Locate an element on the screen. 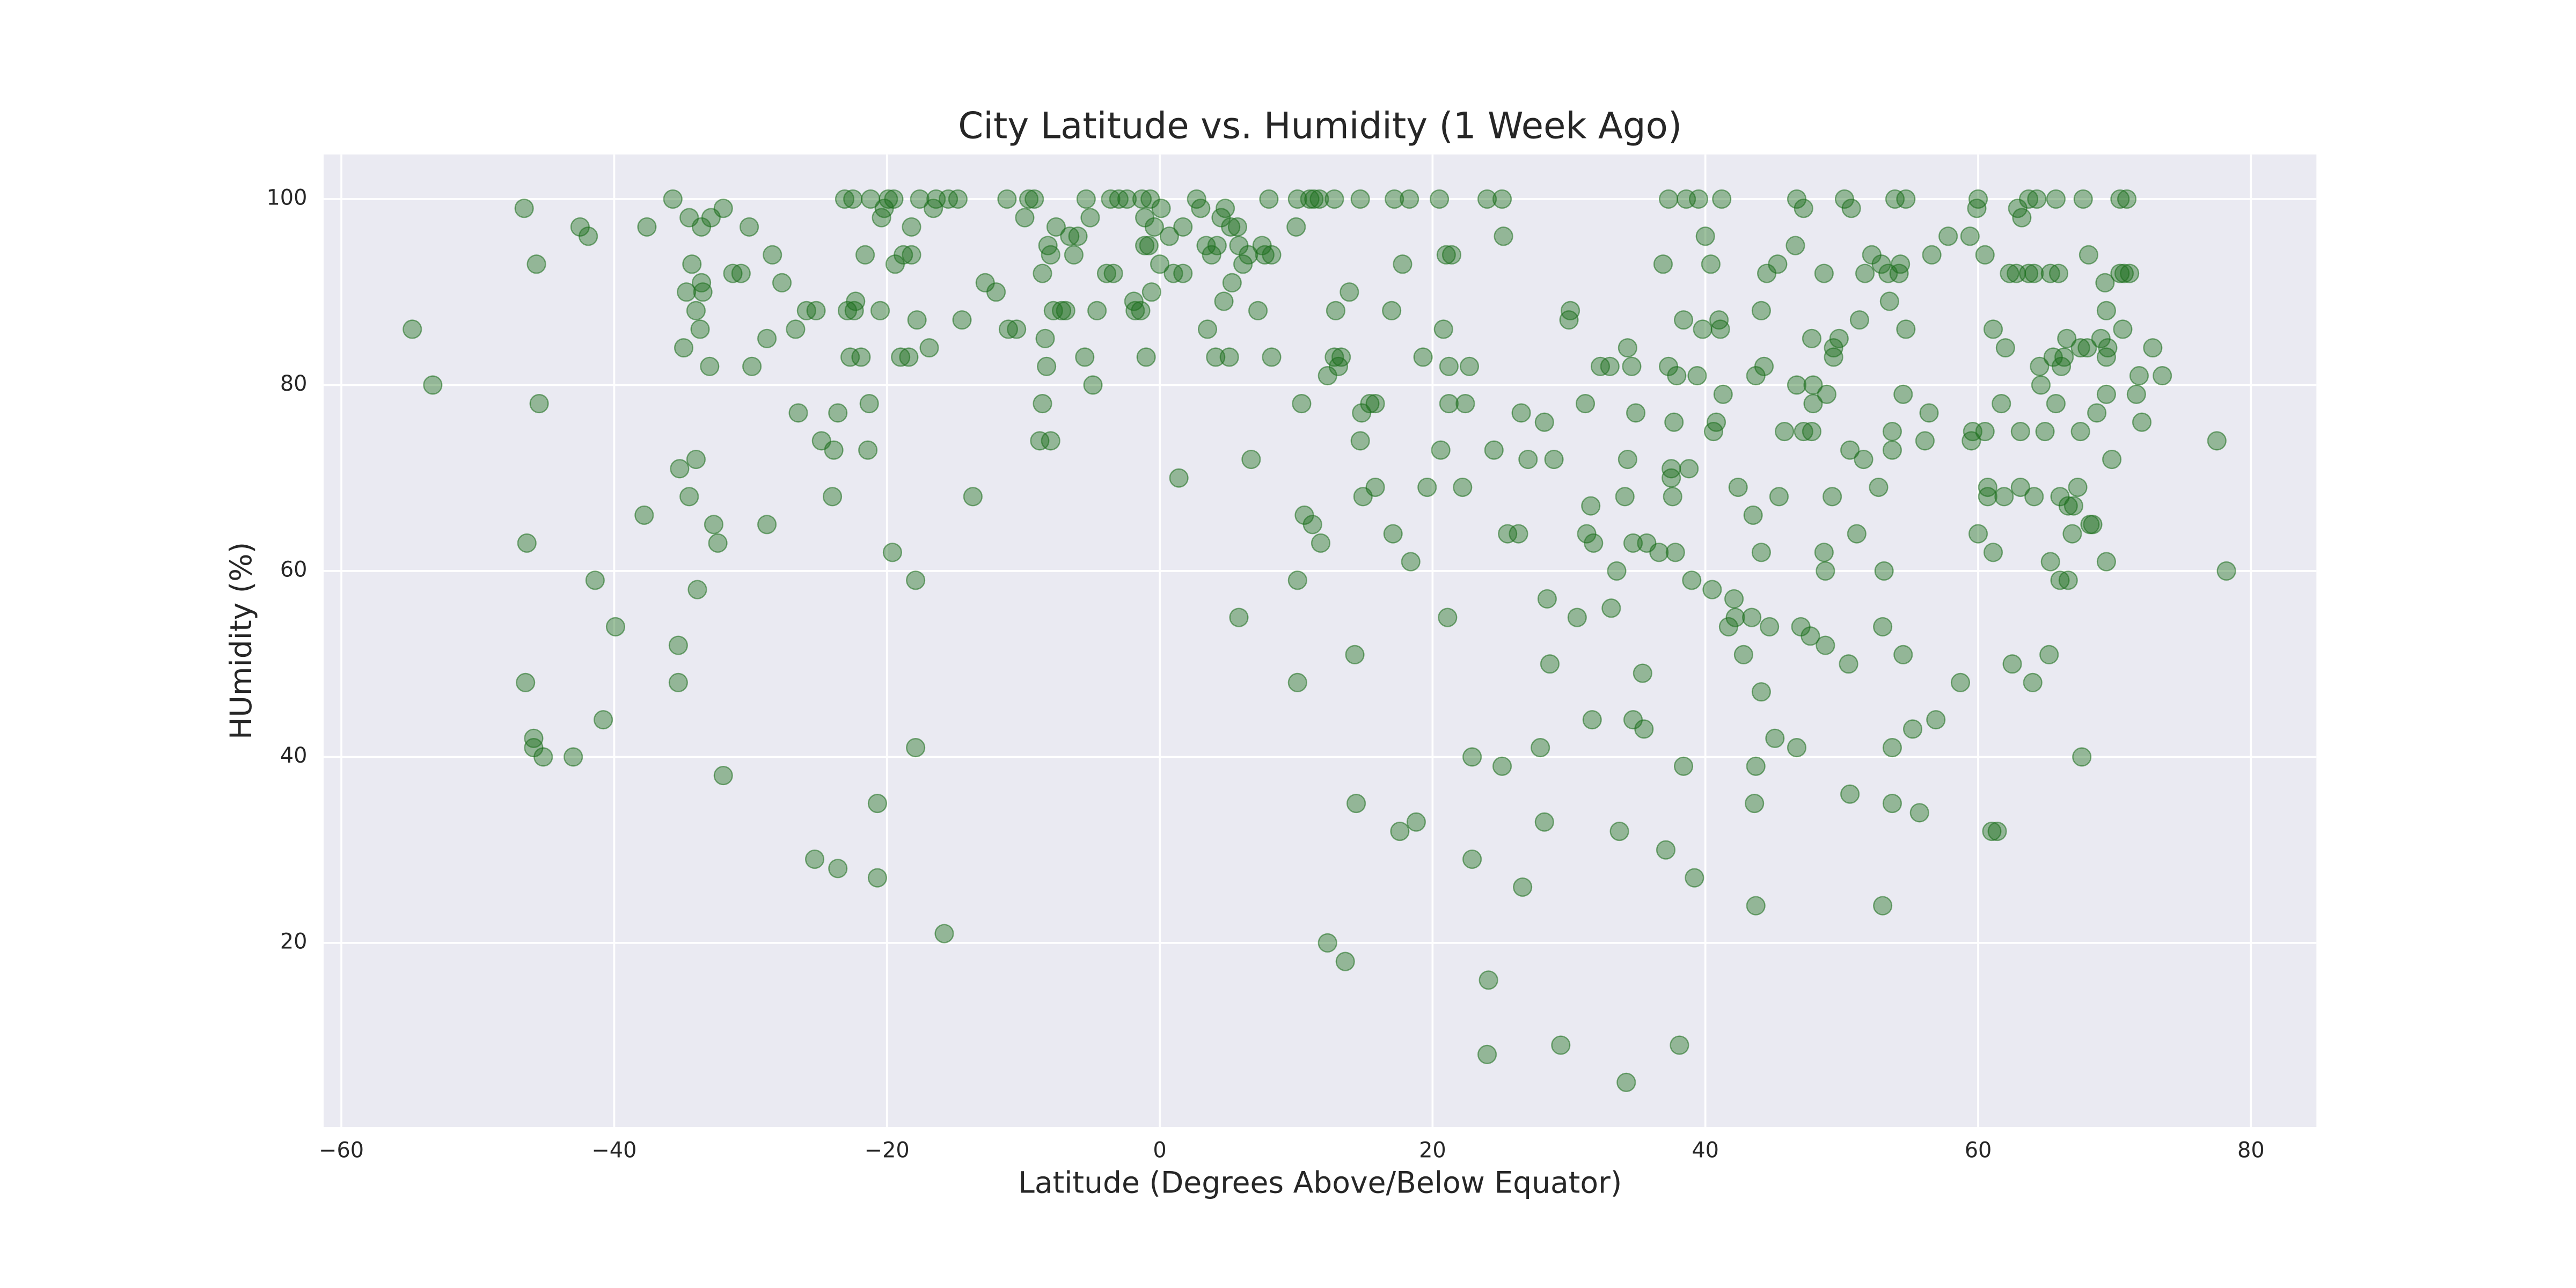  x-tick-label: −20 is located at coordinates (887, 1150).